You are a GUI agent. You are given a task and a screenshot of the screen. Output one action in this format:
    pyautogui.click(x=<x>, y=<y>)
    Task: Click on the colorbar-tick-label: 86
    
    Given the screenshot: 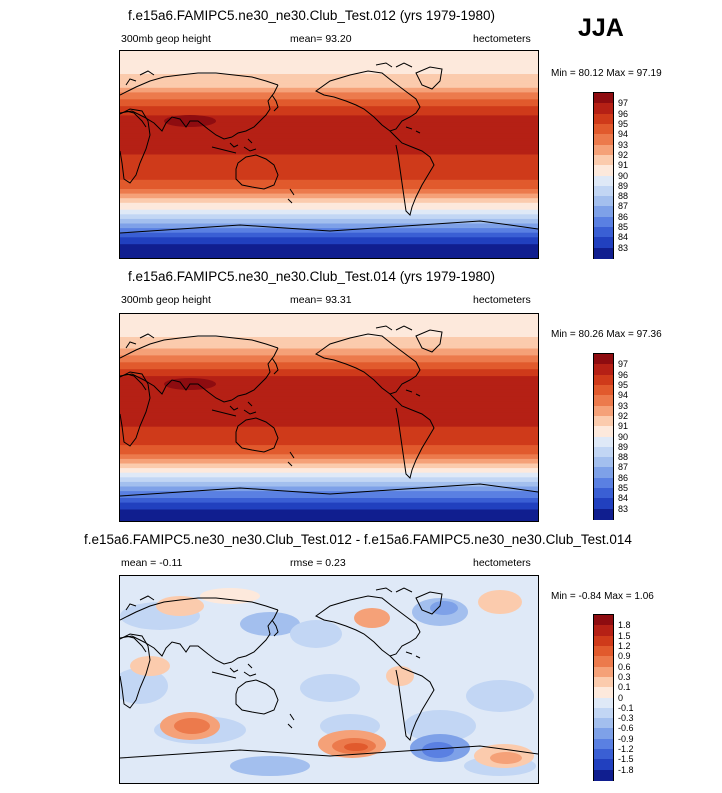 What is the action you would take?
    pyautogui.click(x=623, y=477)
    